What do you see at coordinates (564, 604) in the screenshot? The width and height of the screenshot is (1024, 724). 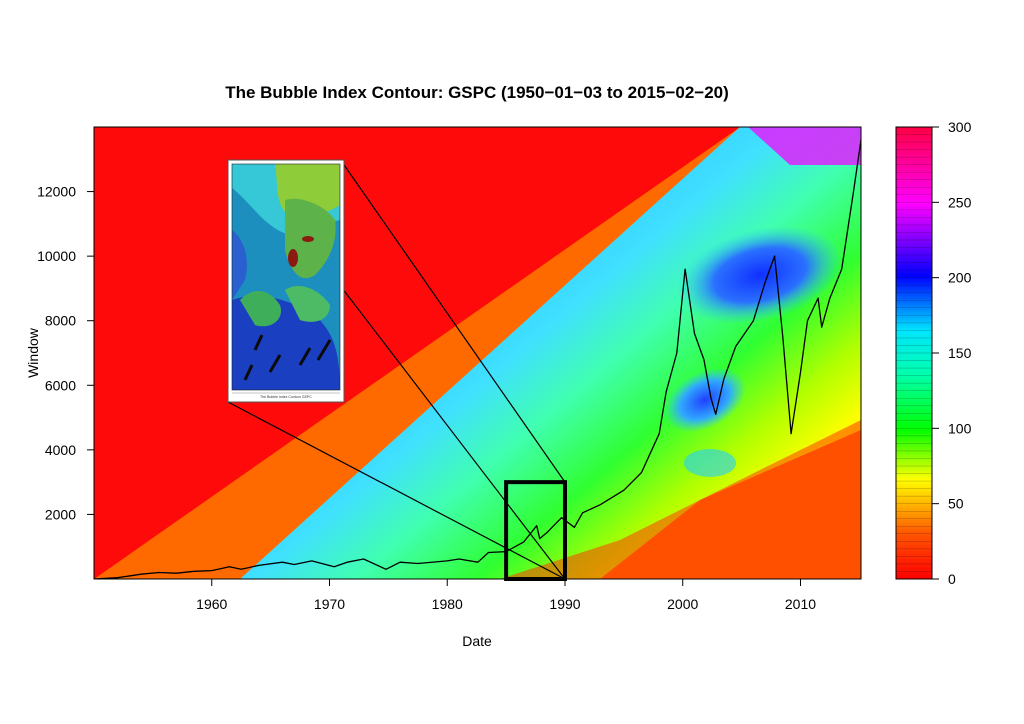 I see `x-tick-label: 1990` at bounding box center [564, 604].